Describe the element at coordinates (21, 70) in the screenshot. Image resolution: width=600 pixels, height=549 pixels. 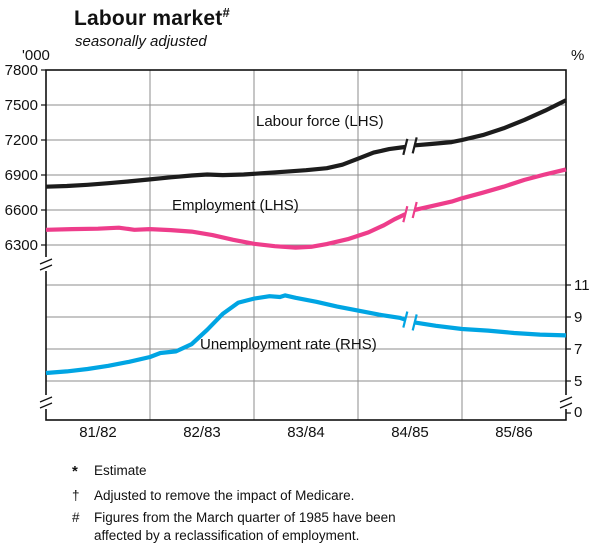
I see `left-axis-tick-label: 7800` at that location.